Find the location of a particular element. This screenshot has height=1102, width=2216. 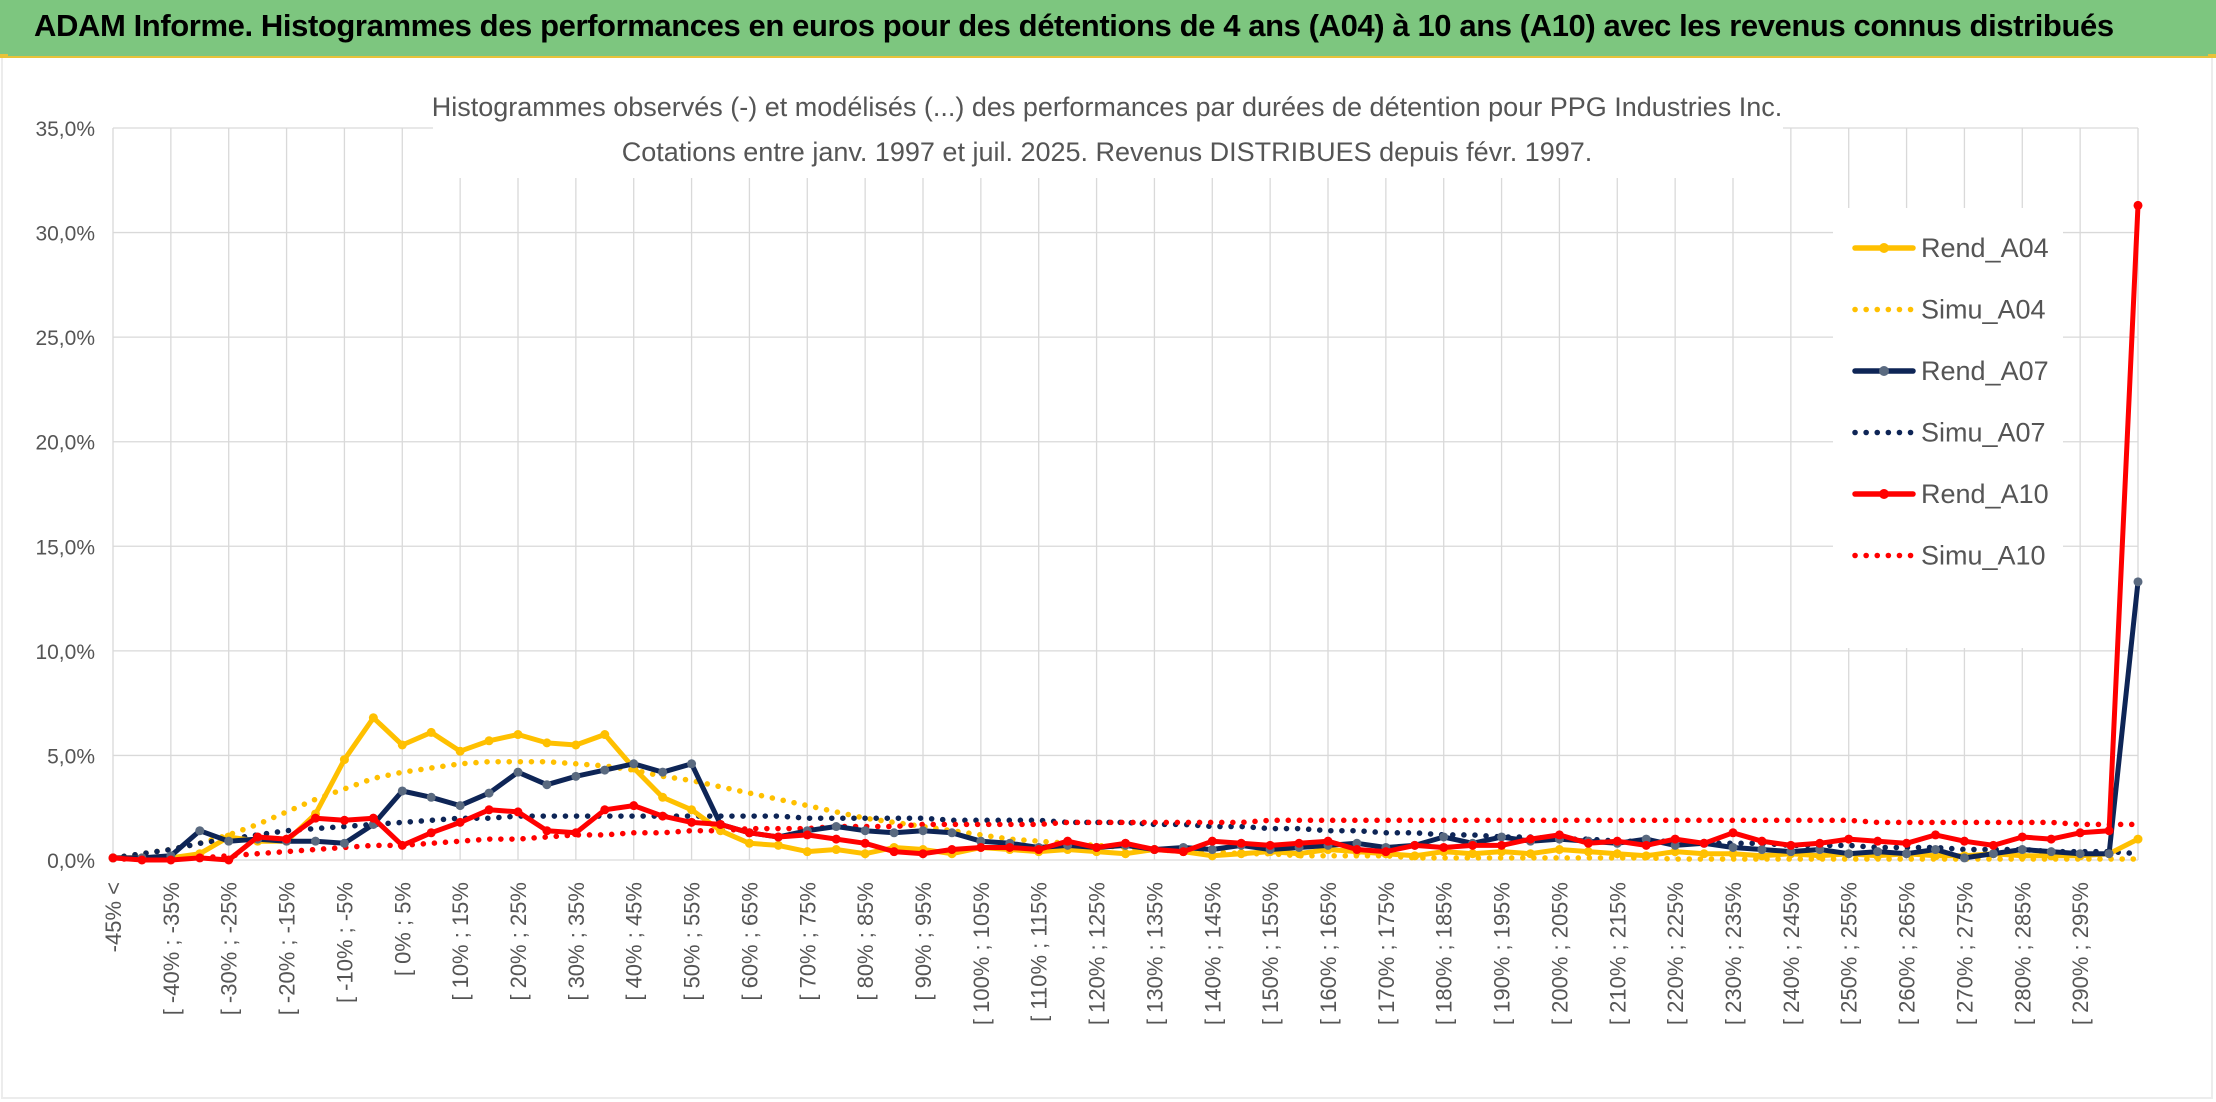

x-tick-label: [ 0% ; 5% is located at coordinates (402, 929).